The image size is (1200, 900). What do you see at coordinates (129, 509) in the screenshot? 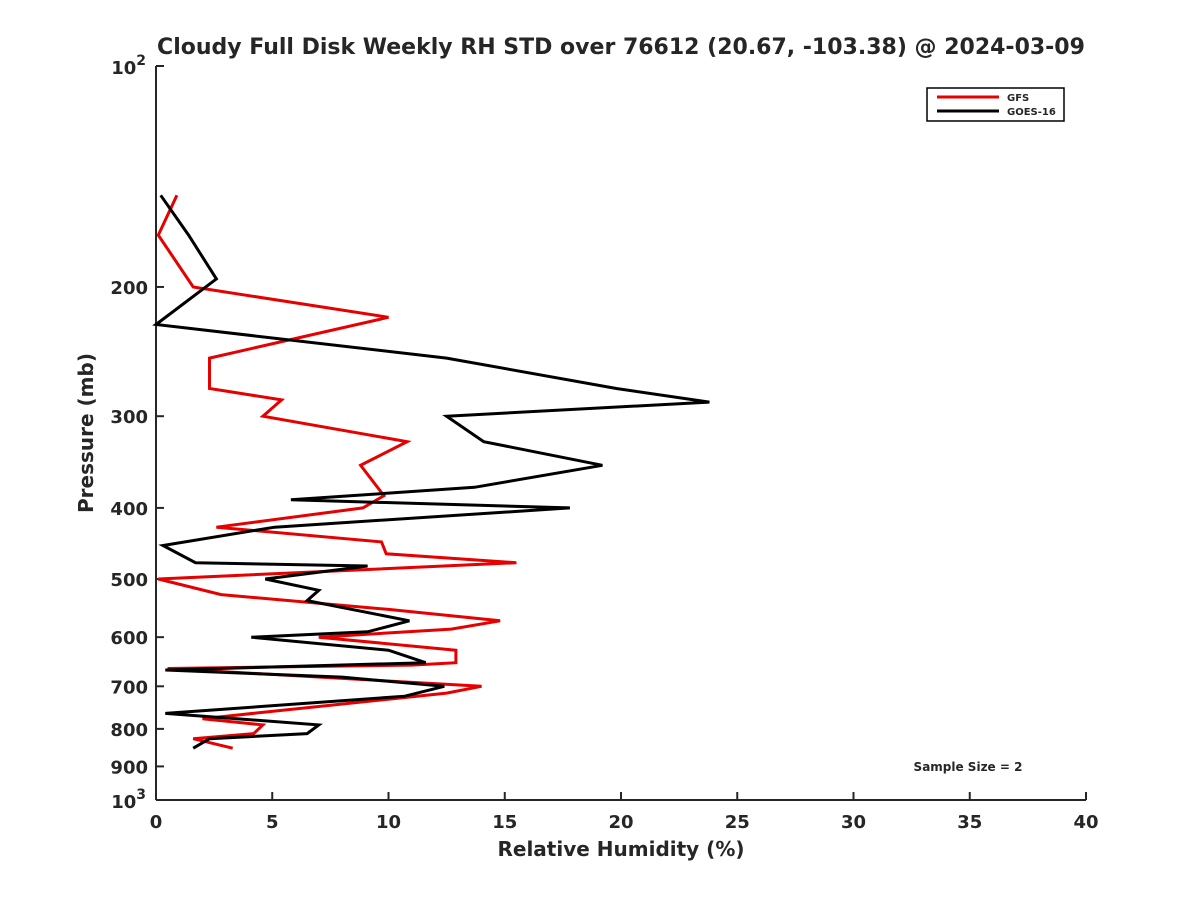
I see `y-tick-label: 400` at bounding box center [129, 509].